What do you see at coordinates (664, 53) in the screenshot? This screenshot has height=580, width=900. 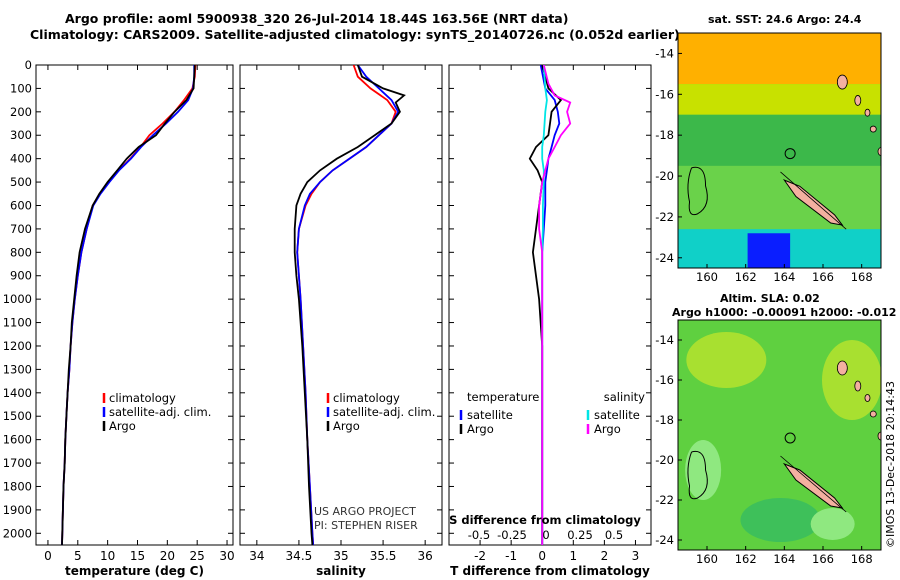 I see `map-y-tick-label: -14` at bounding box center [664, 53].